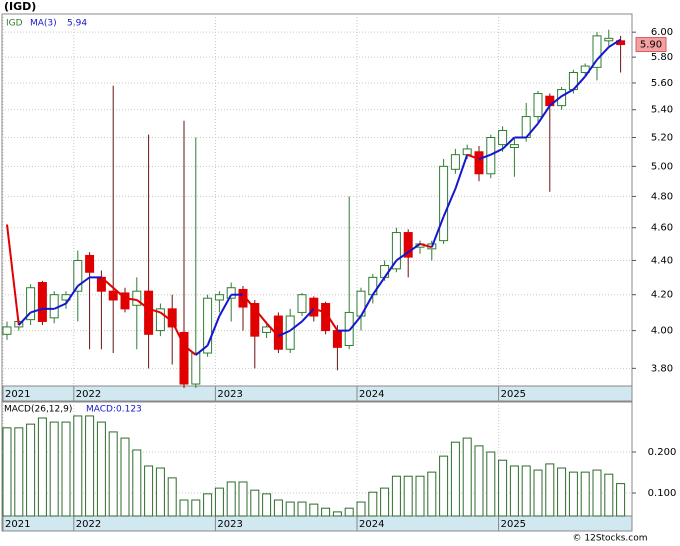  Describe the element at coordinates (651, 45) in the screenshot. I see `price-tag` at that location.